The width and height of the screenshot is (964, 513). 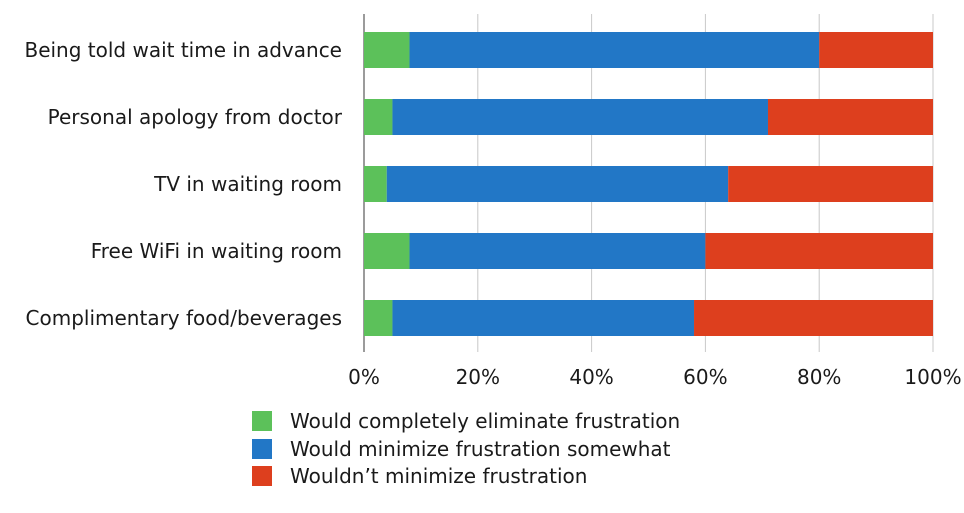 I want to click on category-label: TV in waiting room, so click(x=247, y=184).